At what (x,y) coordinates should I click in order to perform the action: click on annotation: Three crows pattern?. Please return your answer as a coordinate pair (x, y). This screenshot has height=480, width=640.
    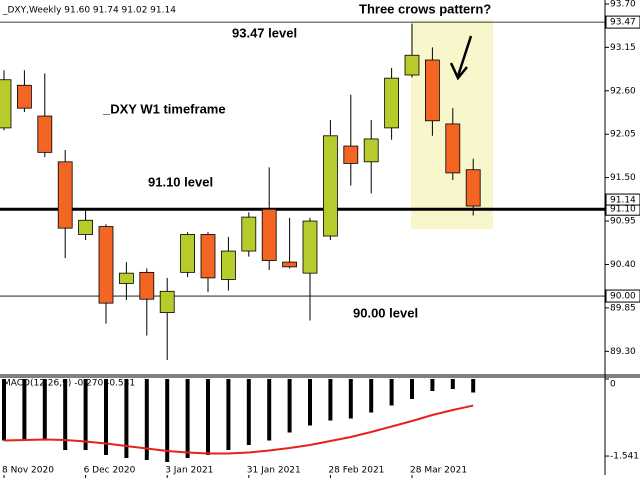
    Looking at the image, I should click on (425, 8).